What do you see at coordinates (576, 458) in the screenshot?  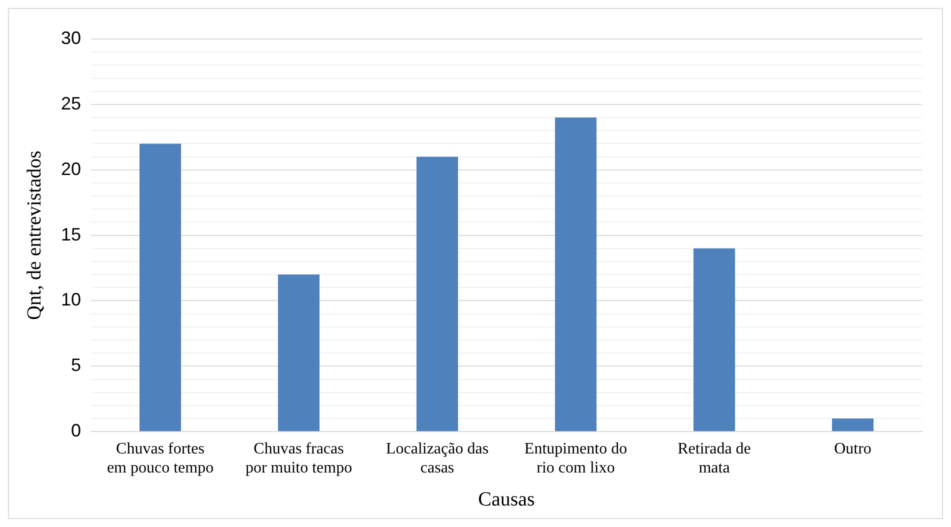 I see `x-tick-label: Entupimento do rio com lixo` at bounding box center [576, 458].